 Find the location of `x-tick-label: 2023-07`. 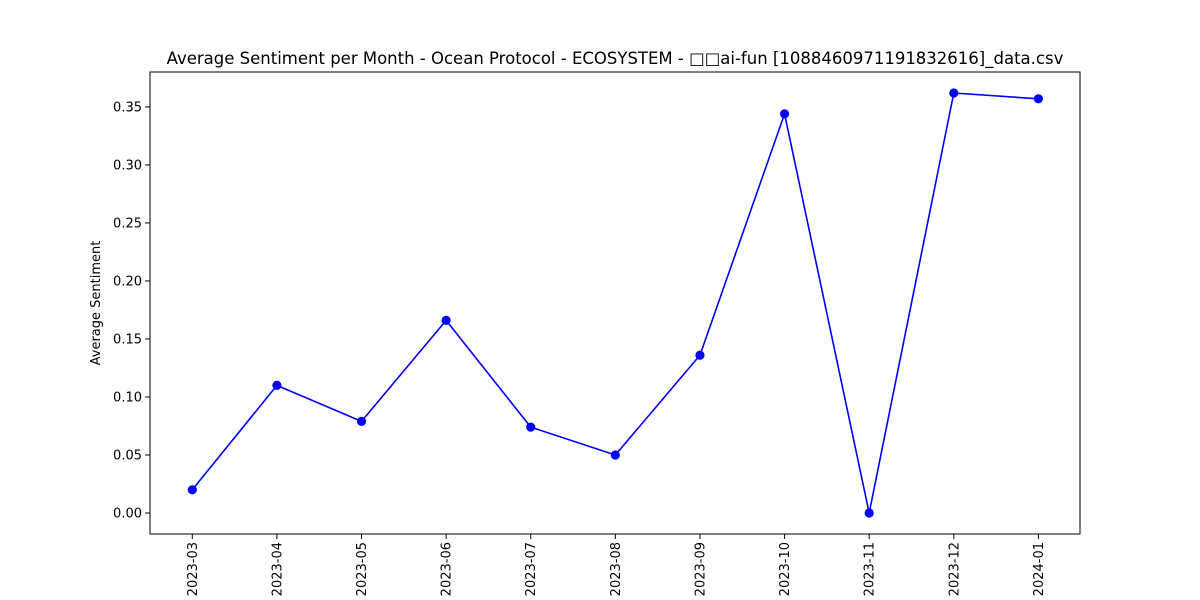

x-tick-label: 2023-07 is located at coordinates (531, 569).